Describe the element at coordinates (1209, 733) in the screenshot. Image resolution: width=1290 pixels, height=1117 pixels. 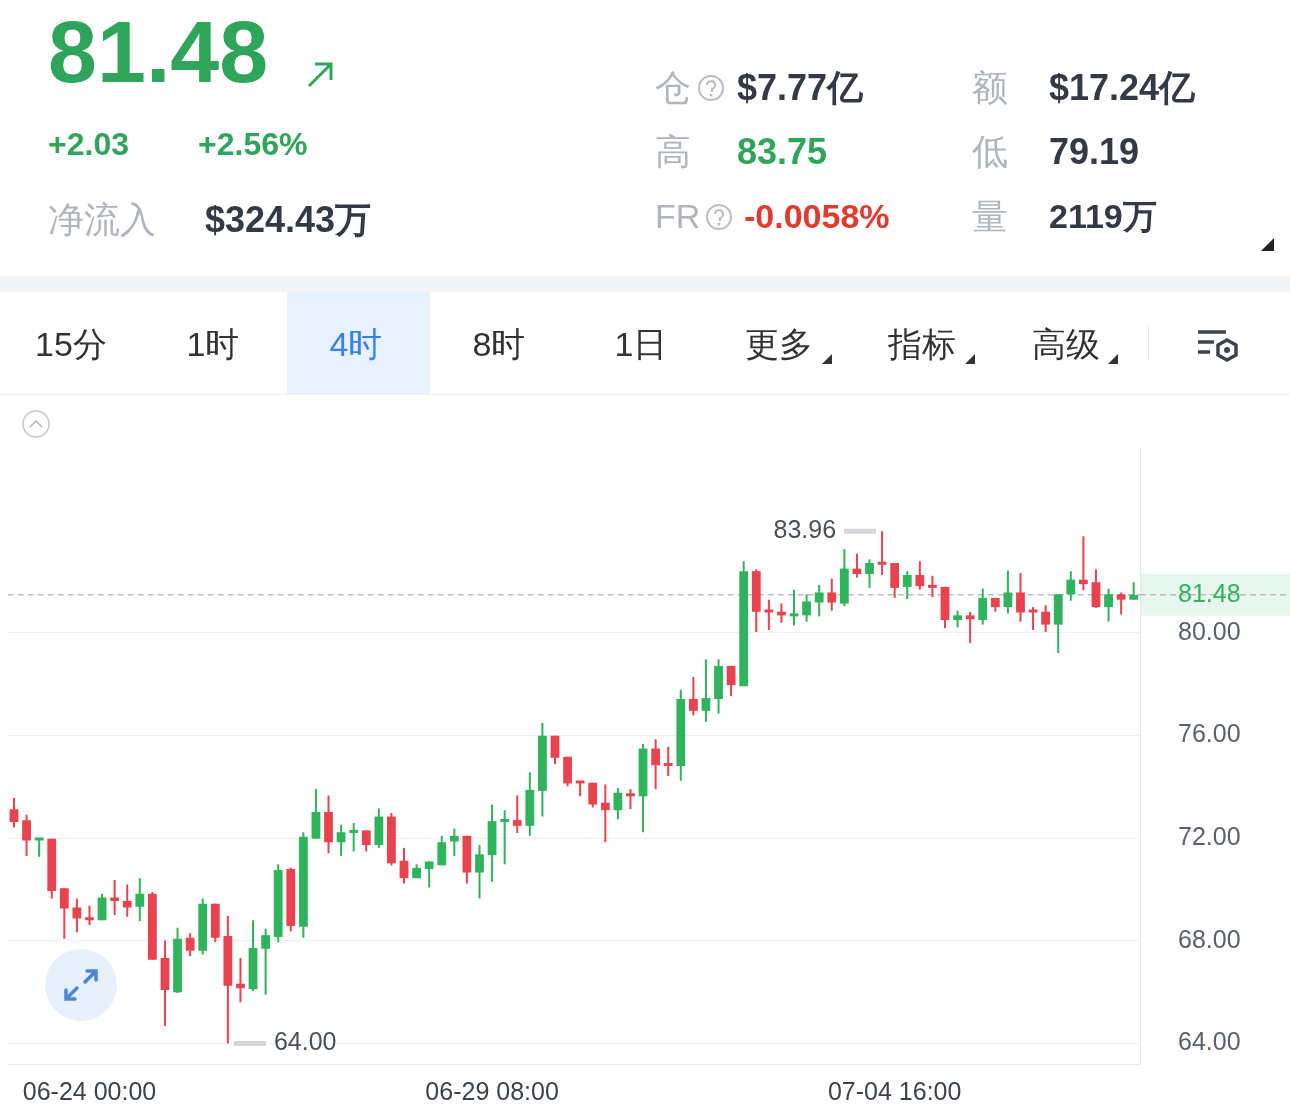
I see `y-tick-label: 76.00` at that location.